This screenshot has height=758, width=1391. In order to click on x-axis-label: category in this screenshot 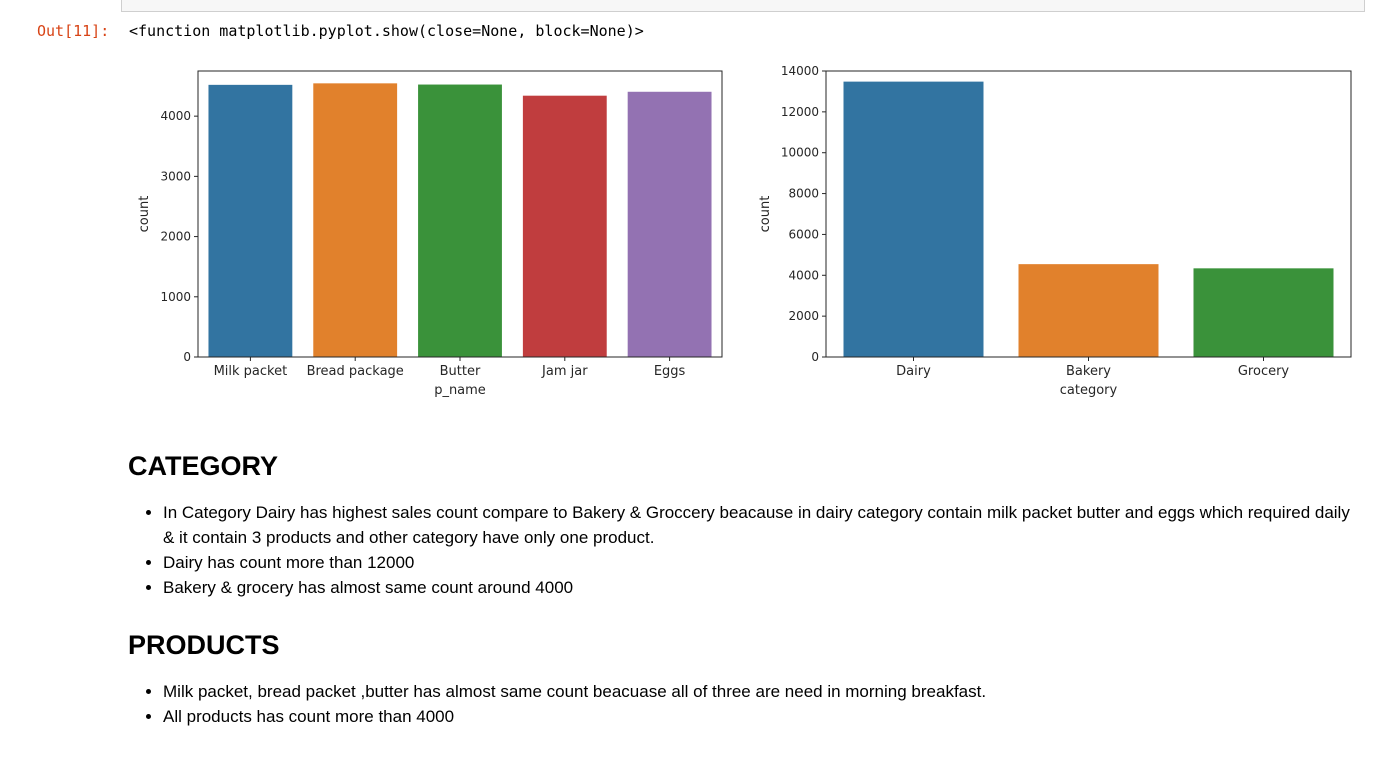, I will do `click(1089, 390)`.